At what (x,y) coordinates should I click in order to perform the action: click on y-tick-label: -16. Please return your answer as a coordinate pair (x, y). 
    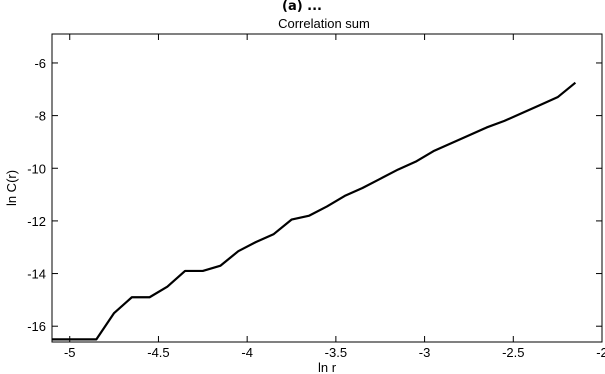
    Looking at the image, I should click on (36, 326).